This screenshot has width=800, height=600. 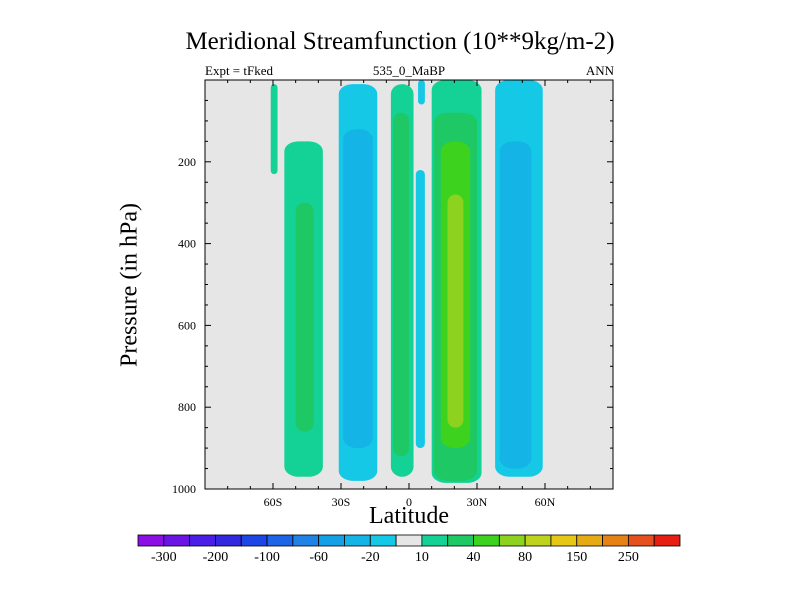 I want to click on x-axis-label: Latitude, so click(x=409, y=516).